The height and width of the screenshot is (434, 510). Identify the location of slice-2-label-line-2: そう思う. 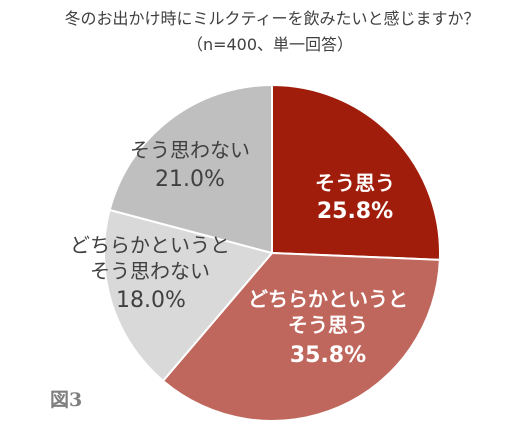
(328, 325).